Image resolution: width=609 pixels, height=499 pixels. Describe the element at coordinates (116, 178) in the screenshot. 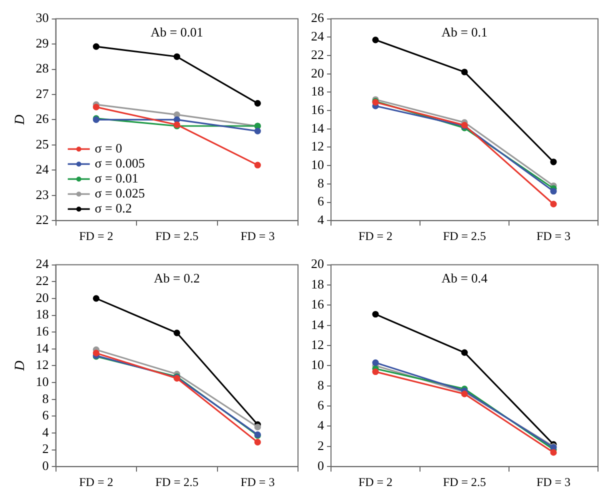

I see `legend-label: σ = 0.01` at that location.